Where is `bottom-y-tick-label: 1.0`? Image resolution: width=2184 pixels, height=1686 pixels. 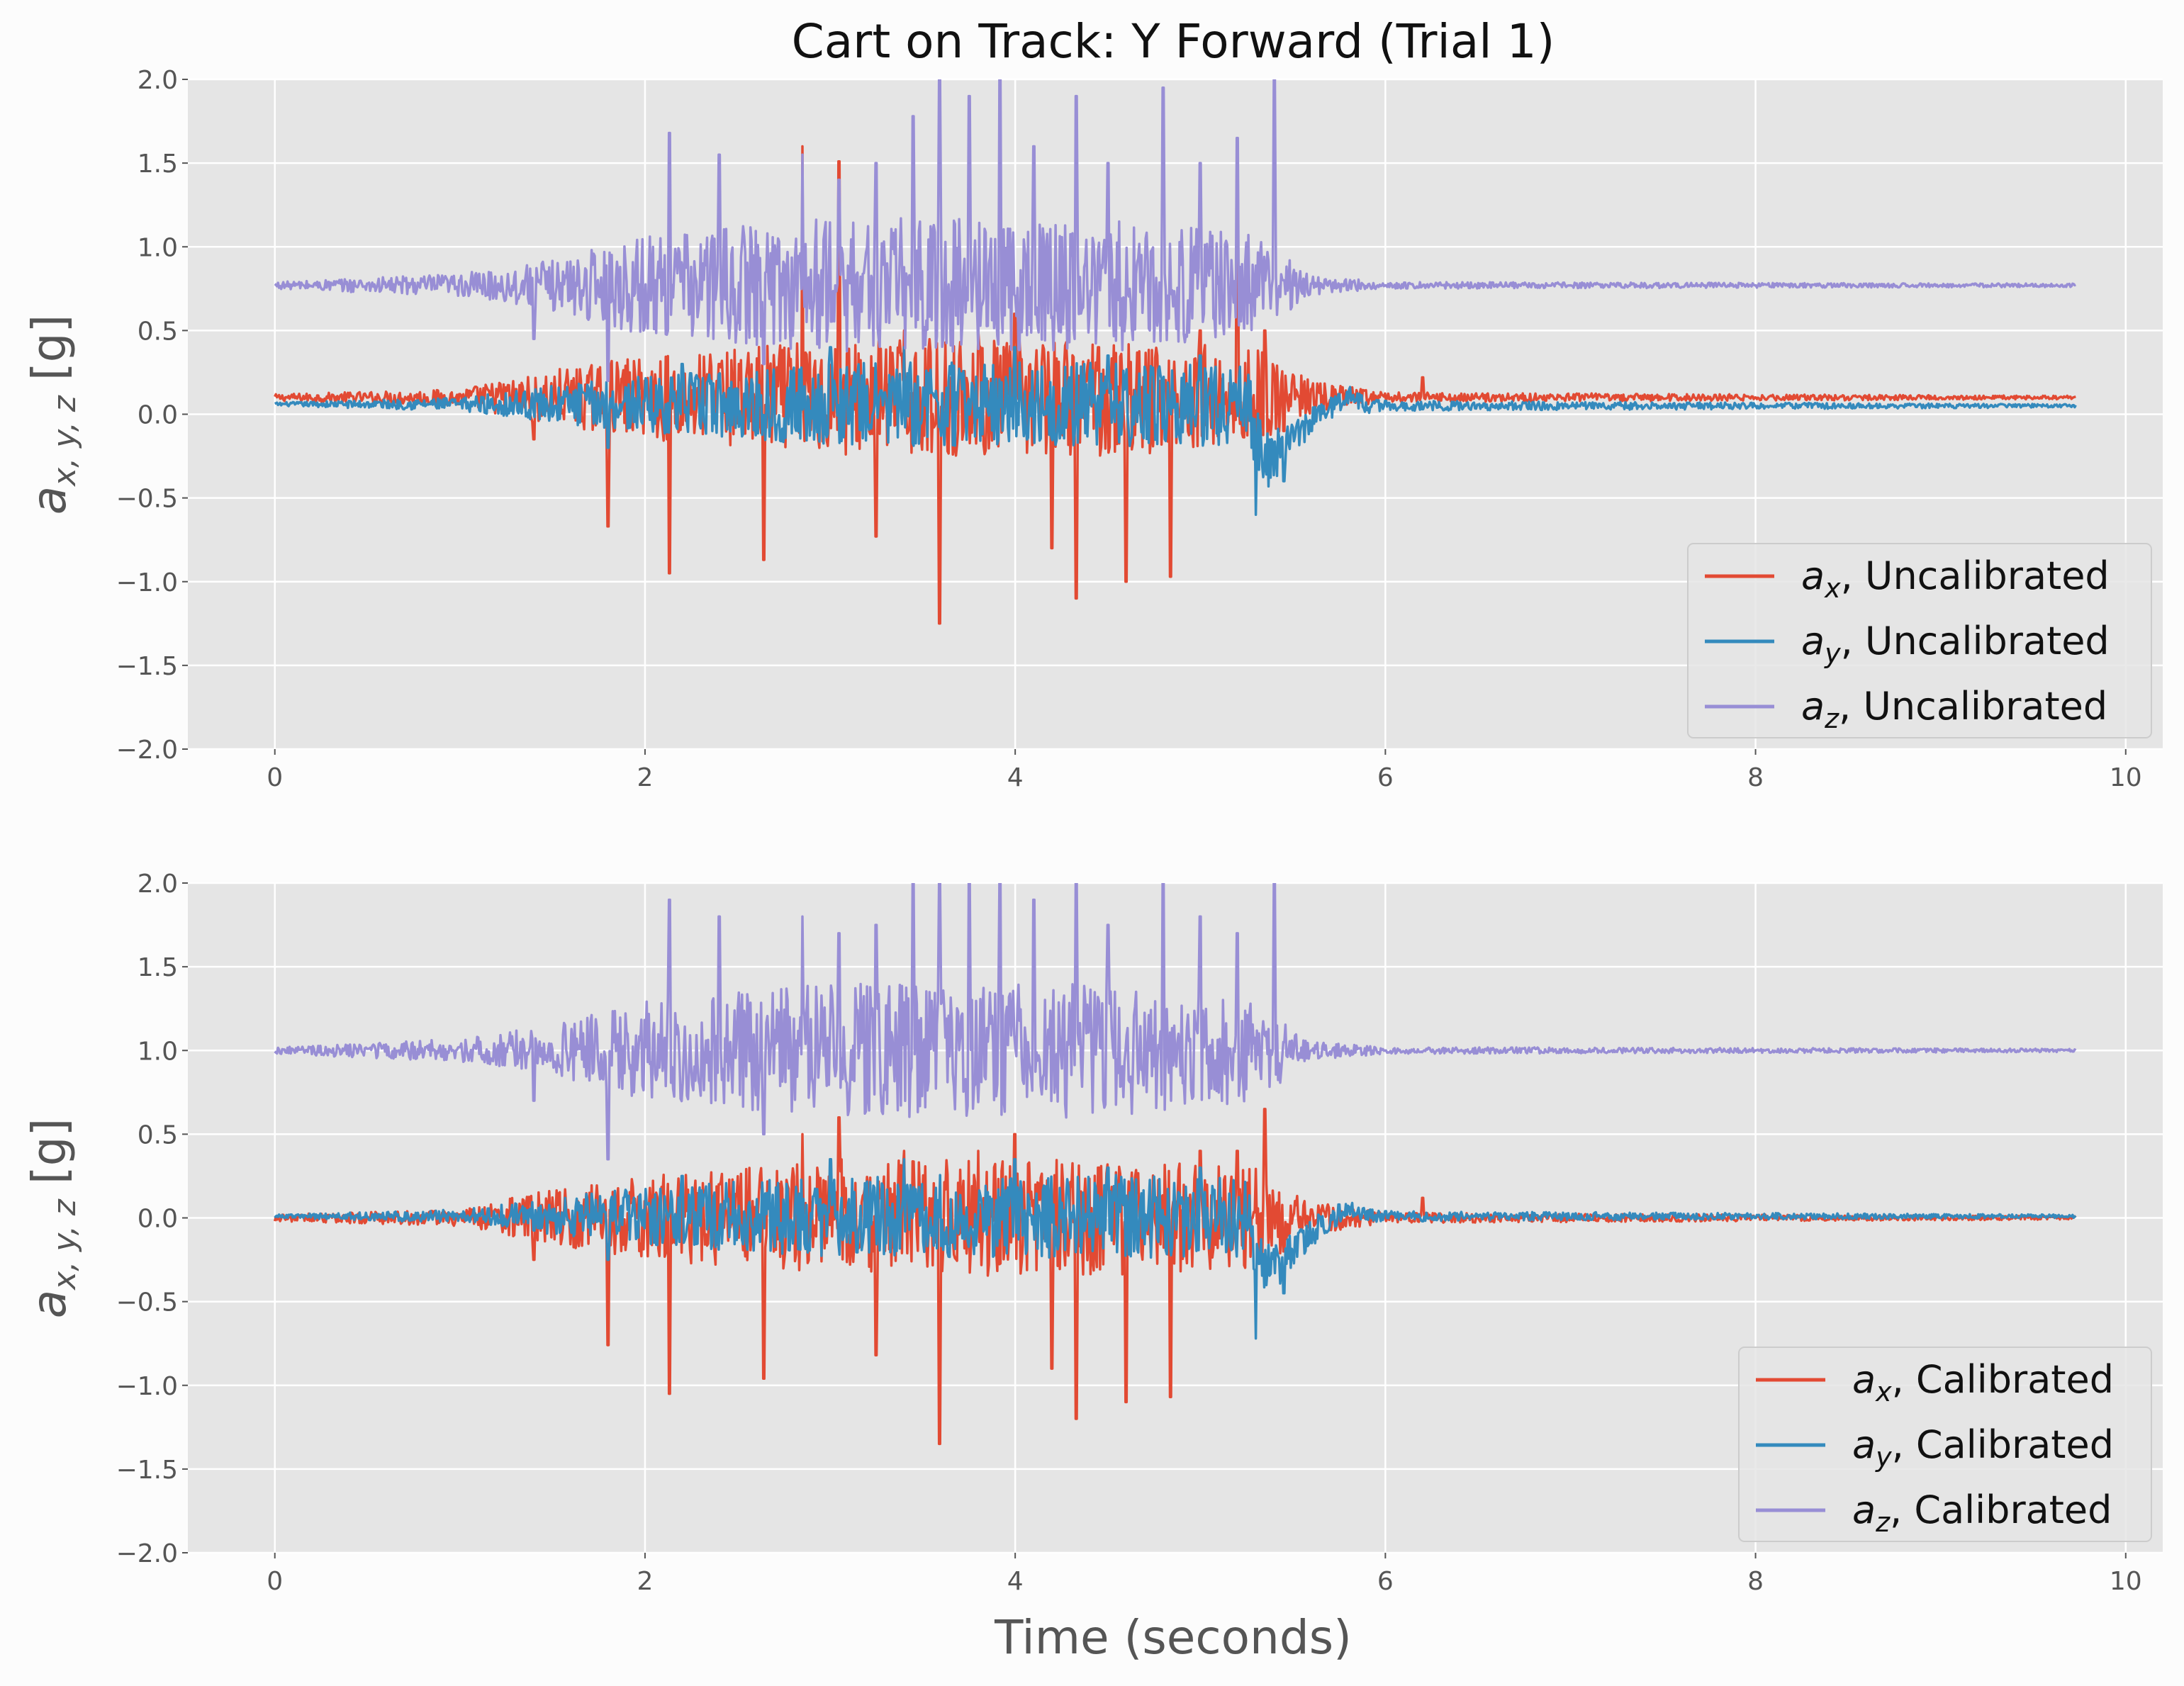 bottom-y-tick-label: 1.0 is located at coordinates (158, 1051).